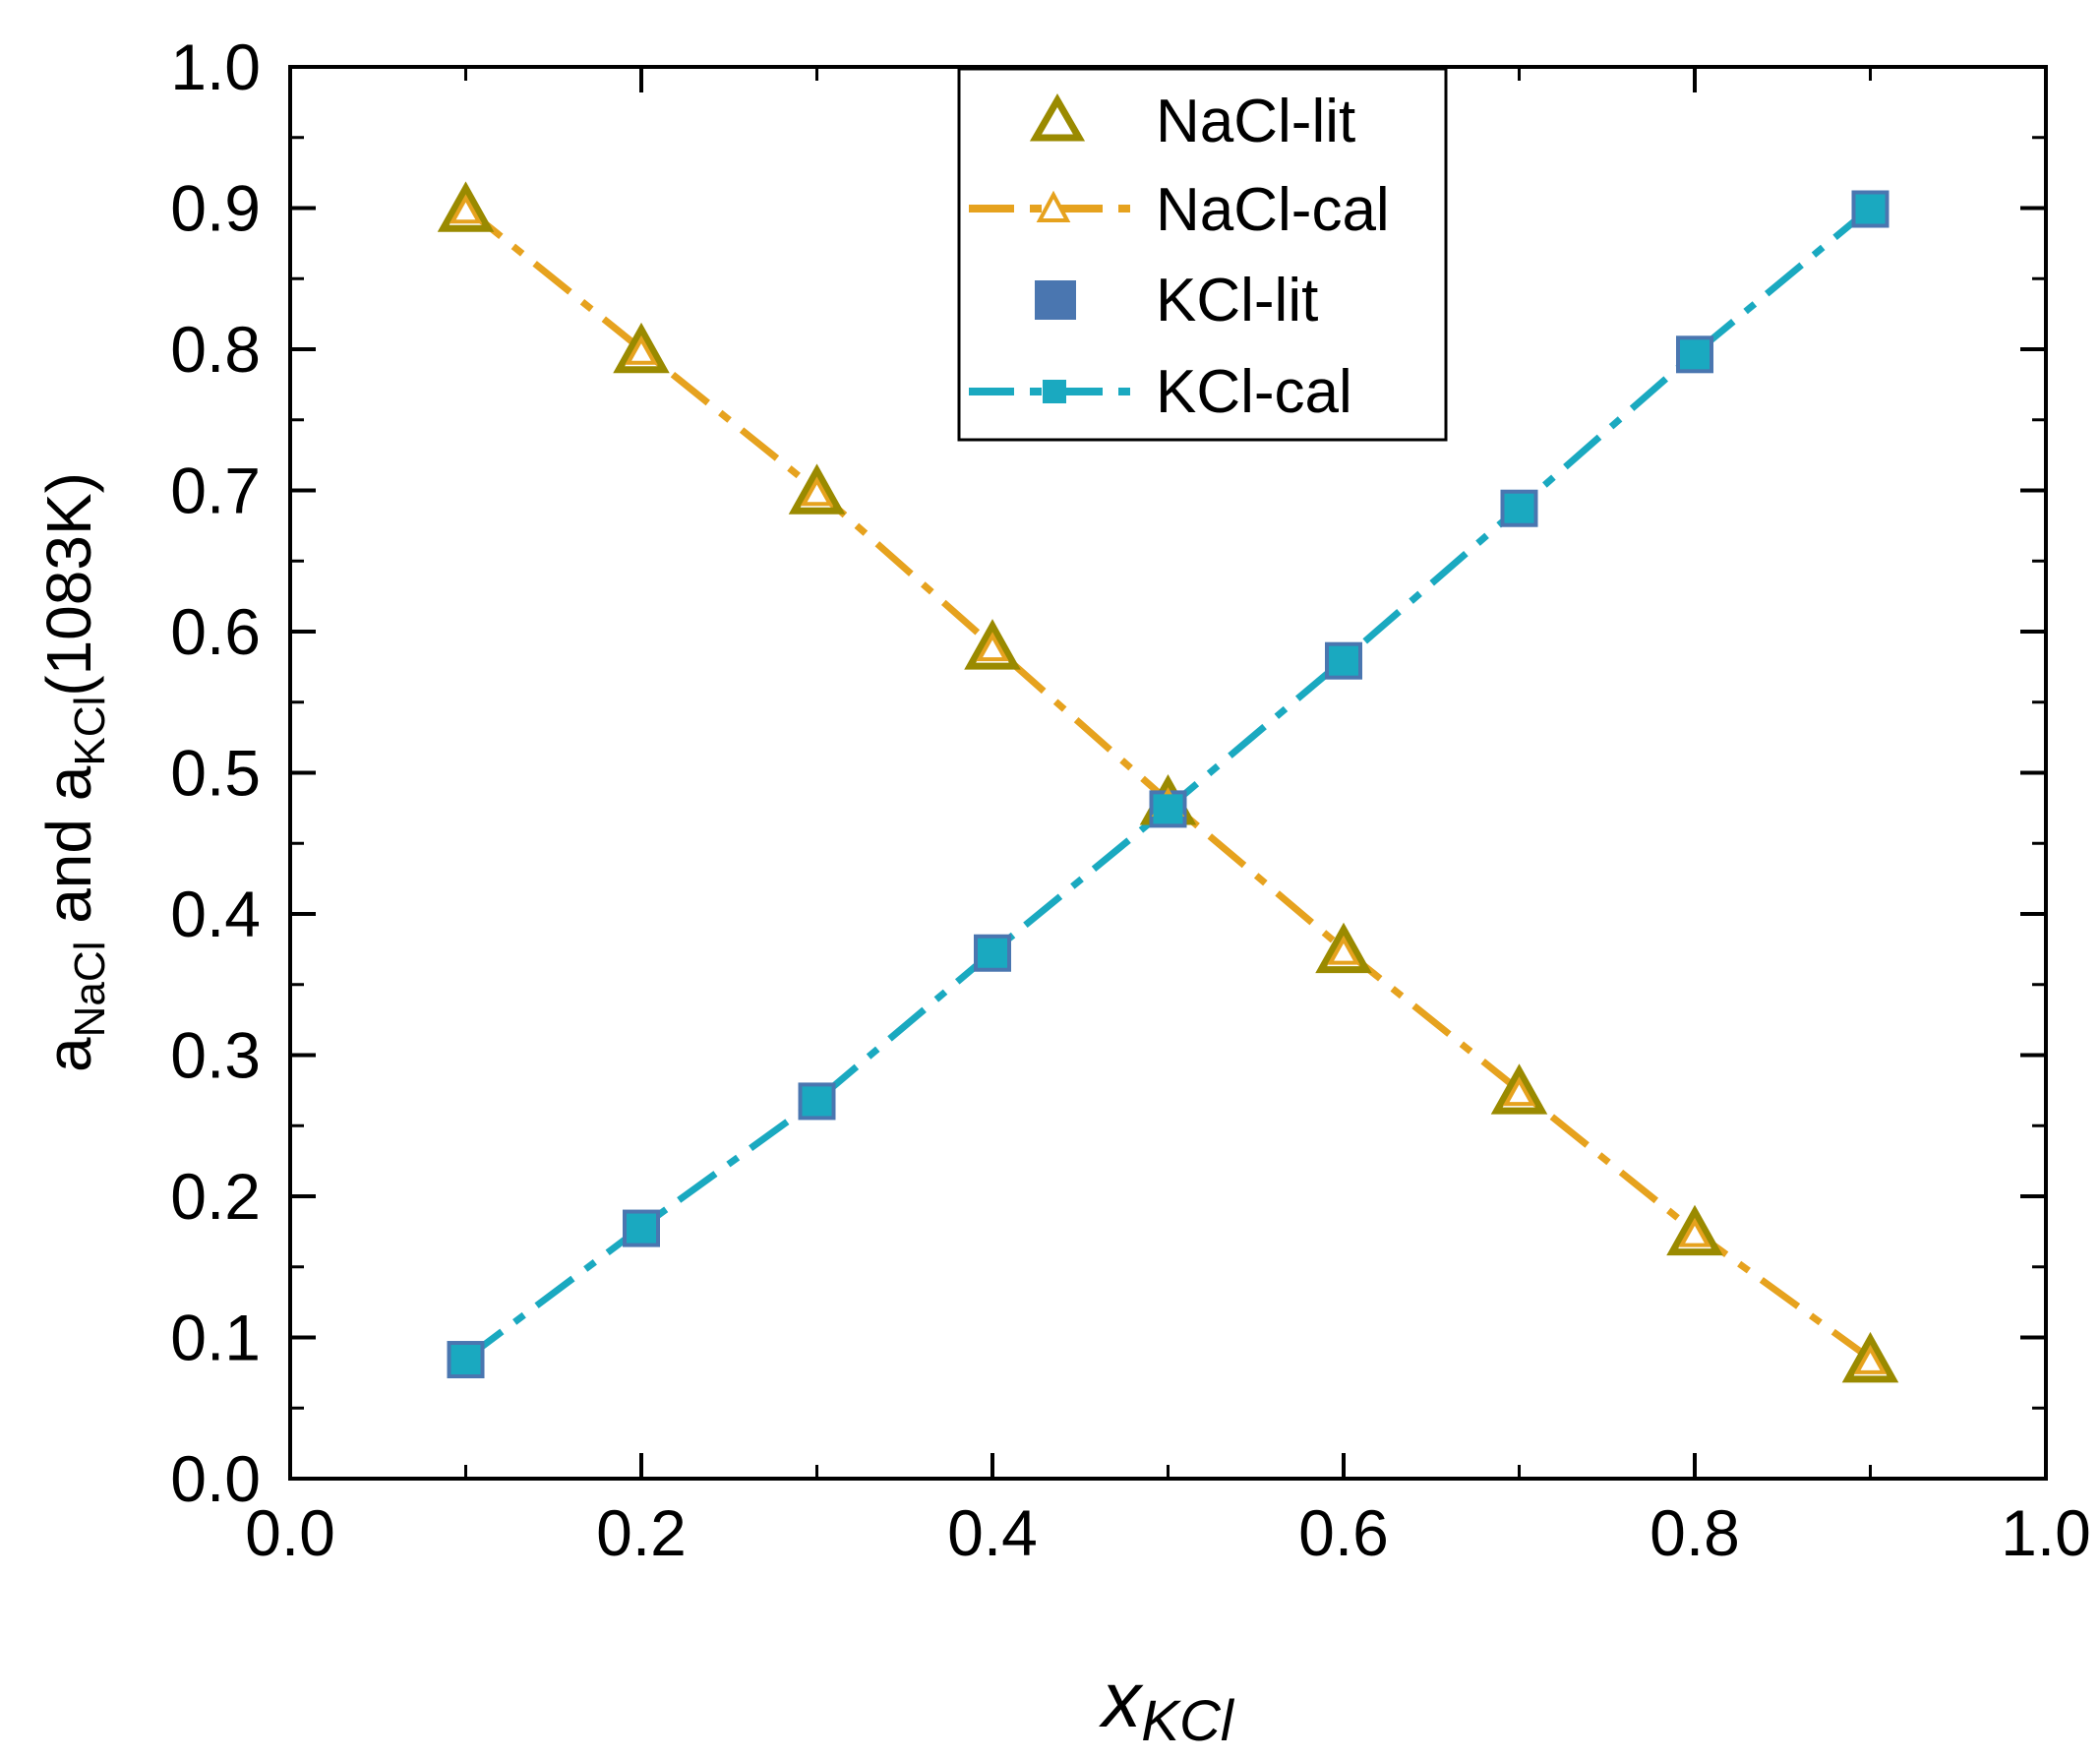  I want to click on y-tick-label: 0.8, so click(215, 349).